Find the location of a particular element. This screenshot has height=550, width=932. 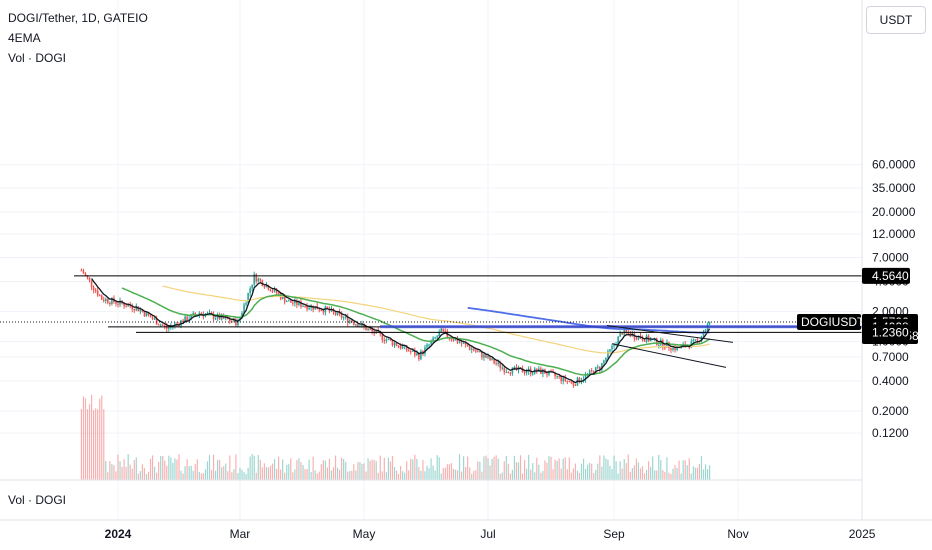

volume-label: Vol · DOGI is located at coordinates (37, 58).